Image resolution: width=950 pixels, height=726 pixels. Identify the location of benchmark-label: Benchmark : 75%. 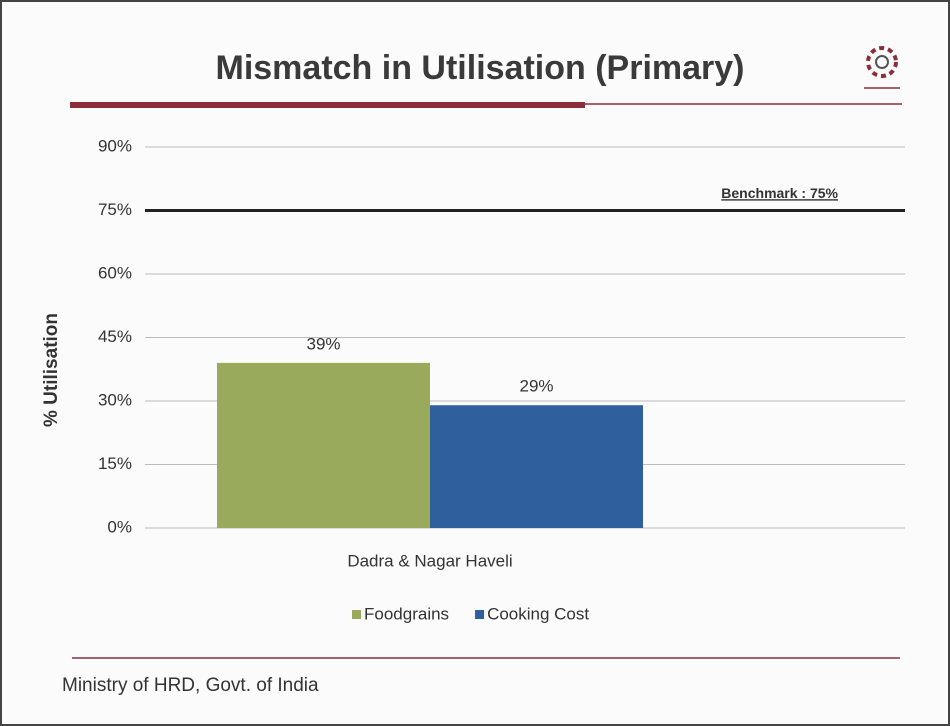
(779, 193).